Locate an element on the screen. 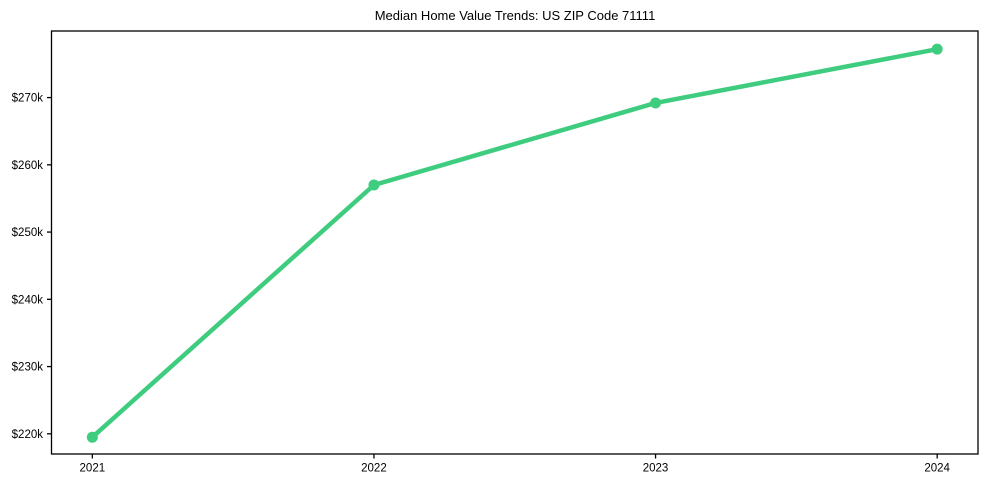 The height and width of the screenshot is (490, 990). y-tick-label: $230k is located at coordinates (28, 368).